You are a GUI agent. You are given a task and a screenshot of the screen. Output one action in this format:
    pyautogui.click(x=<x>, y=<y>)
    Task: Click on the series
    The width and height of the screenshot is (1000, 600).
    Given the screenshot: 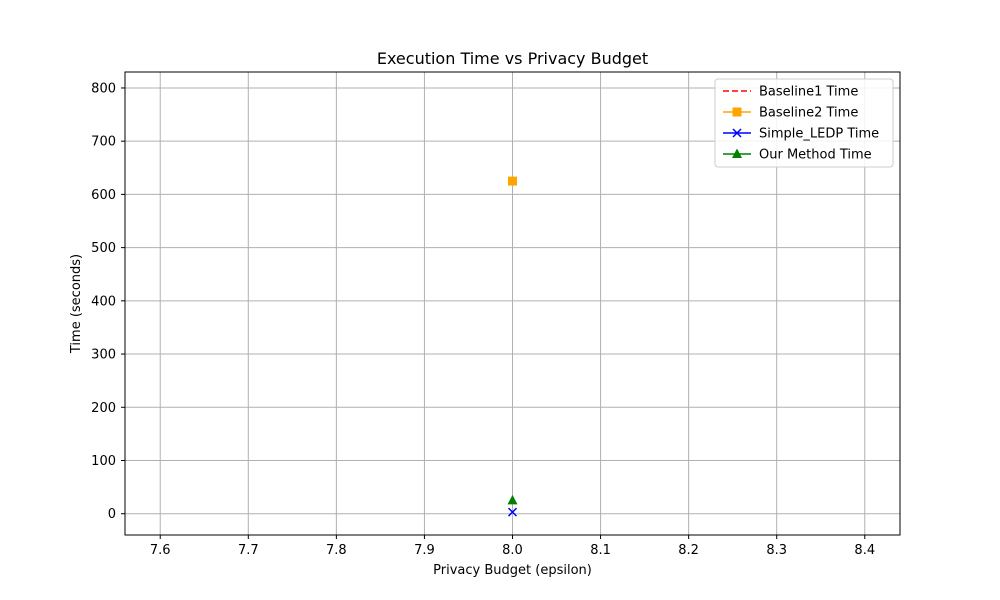 What is the action you would take?
    pyautogui.click(x=512, y=346)
    